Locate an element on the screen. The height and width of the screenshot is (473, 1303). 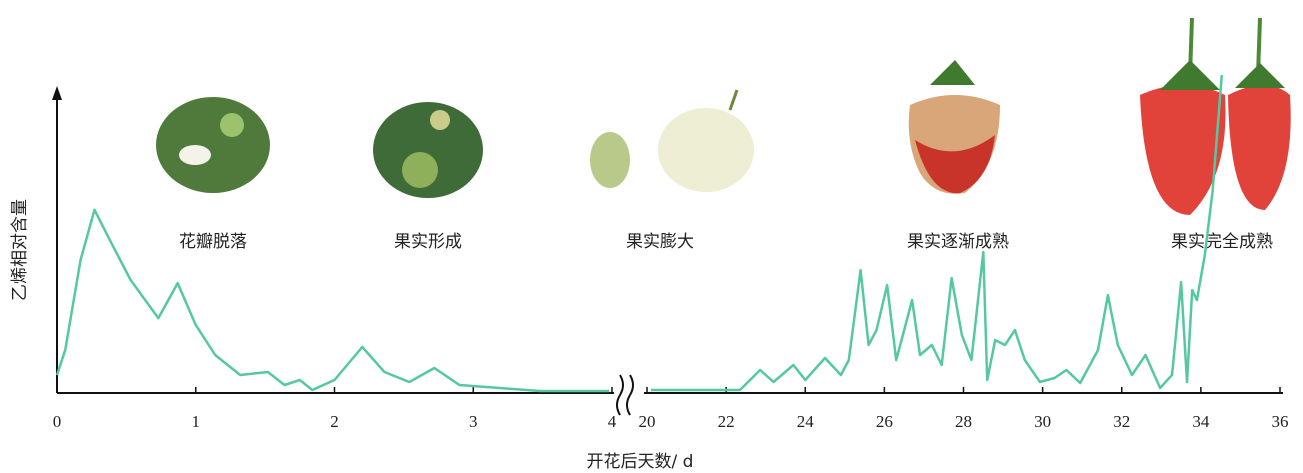
photo-ripening is located at coordinates (954, 127).